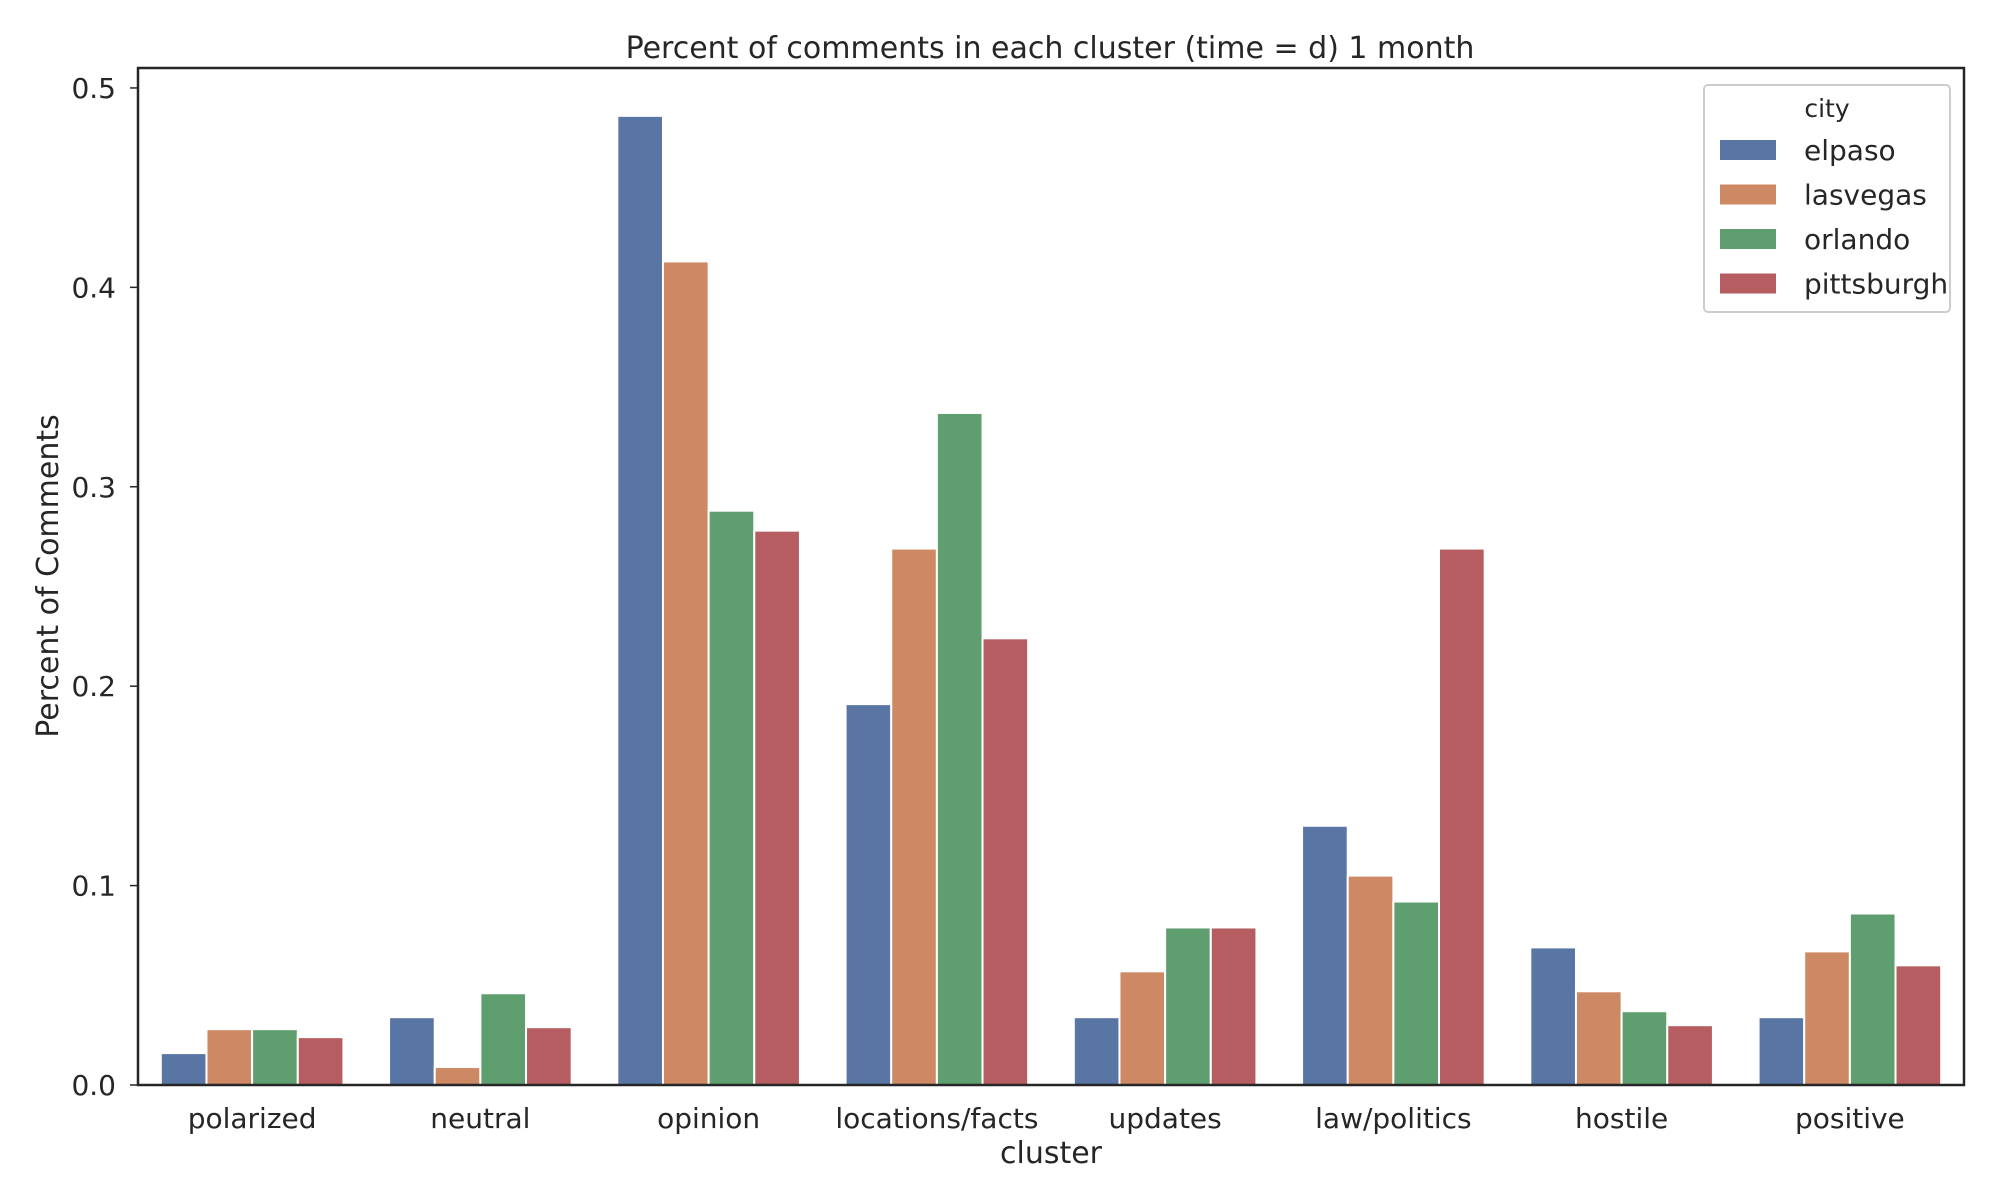 This screenshot has width=2000, height=1200. Describe the element at coordinates (1857, 239) in the screenshot. I see `legend-label-orlando: orlando` at that location.